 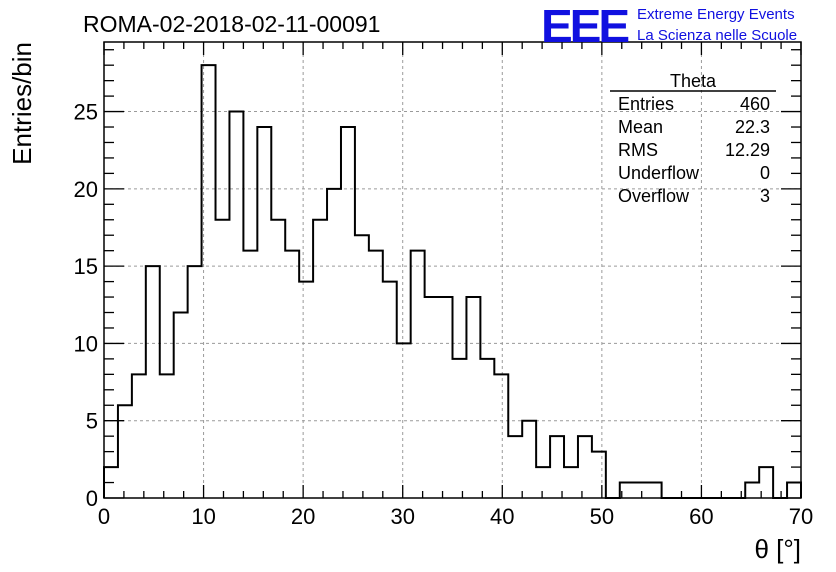 What do you see at coordinates (602, 516) in the screenshot?
I see `x-tick-label: 50` at bounding box center [602, 516].